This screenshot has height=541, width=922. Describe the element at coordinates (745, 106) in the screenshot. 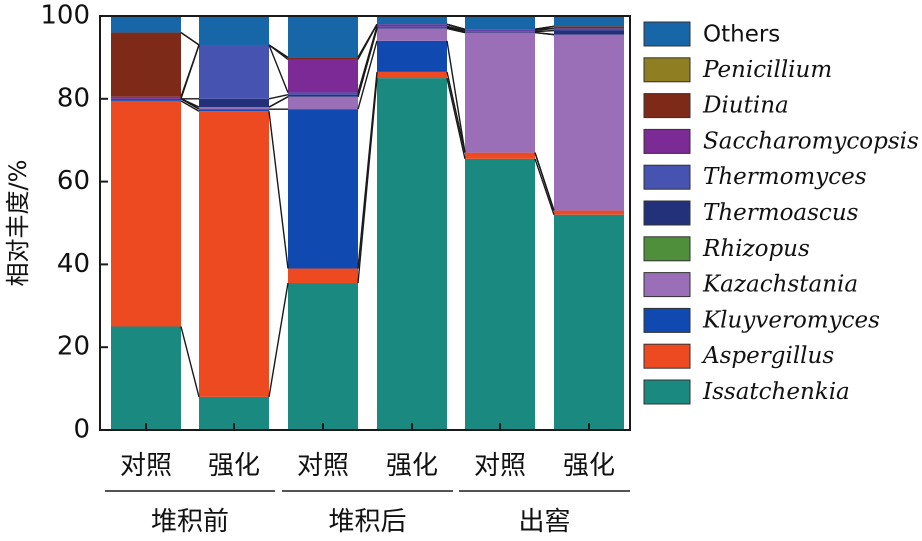

I see `legend-label-diutina: Diutina` at that location.